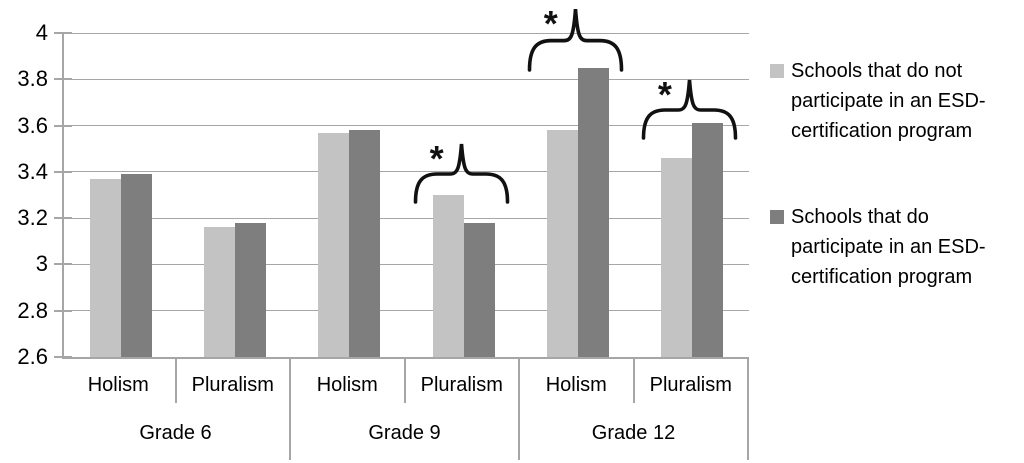 The width and height of the screenshot is (1024, 463). Describe the element at coordinates (32, 218) in the screenshot. I see `y-axis-tick-label: 3.2` at that location.